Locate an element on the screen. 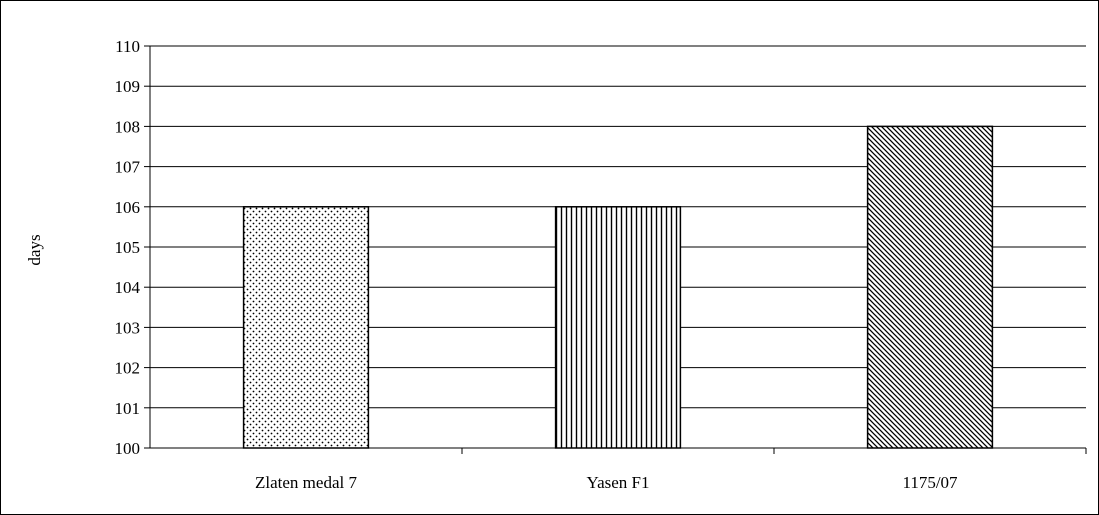 The height and width of the screenshot is (515, 1099). y-tick-labels: 100 101 102 103 104 105 106 107 108 109 110 is located at coordinates (128, 247).